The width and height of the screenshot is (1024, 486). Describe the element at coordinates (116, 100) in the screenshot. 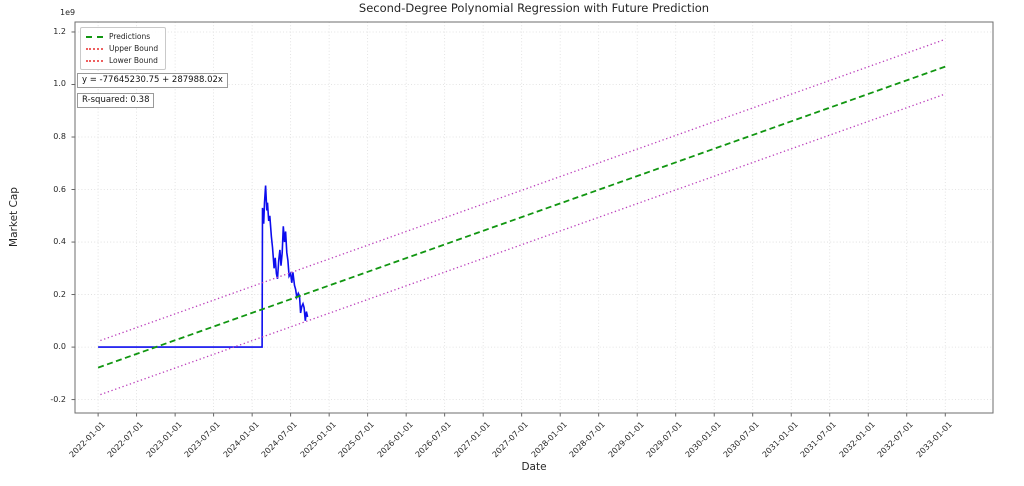

I see `r-squared-annotation: R-squared: 0.38` at that location.